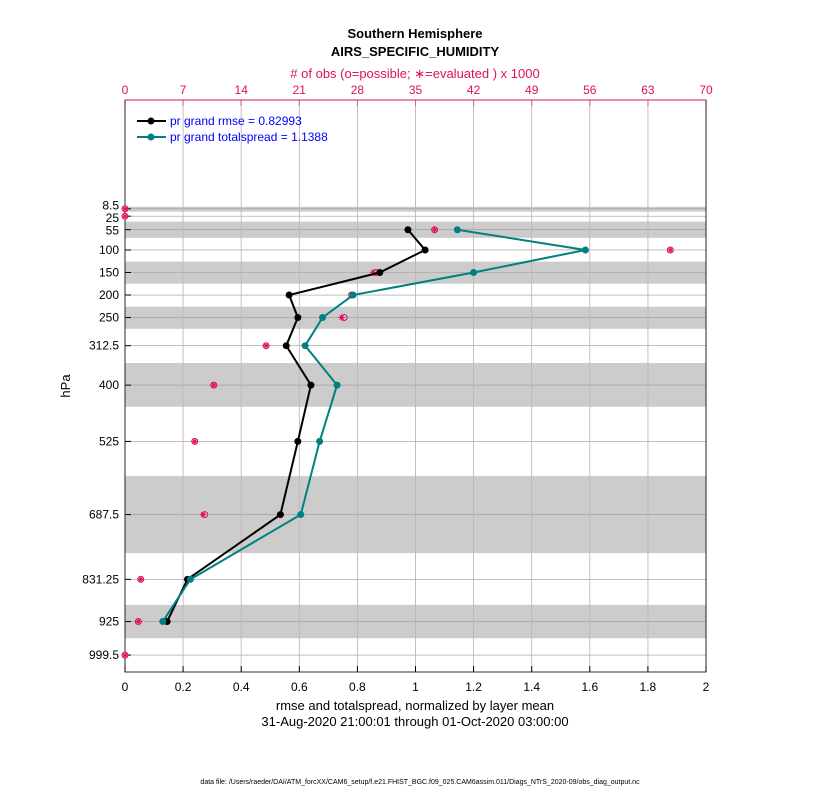 The image size is (830, 805). I want to click on x-tick-label: 1.8, so click(648, 687).